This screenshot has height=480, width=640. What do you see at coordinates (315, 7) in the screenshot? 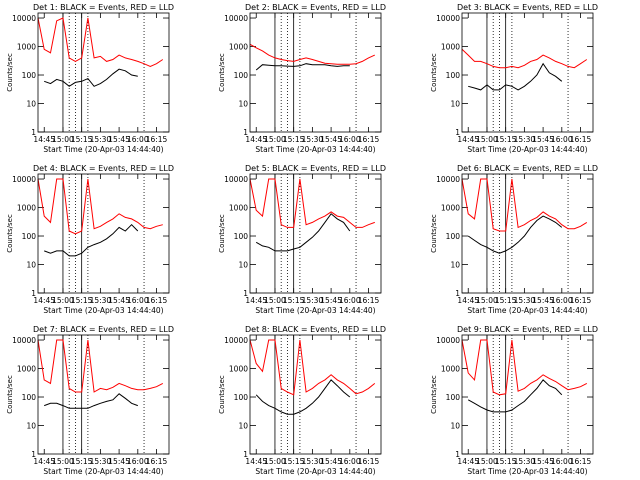
I see `panel-title: Det 2: BLACK = Events, RED = LLD` at bounding box center [315, 7].